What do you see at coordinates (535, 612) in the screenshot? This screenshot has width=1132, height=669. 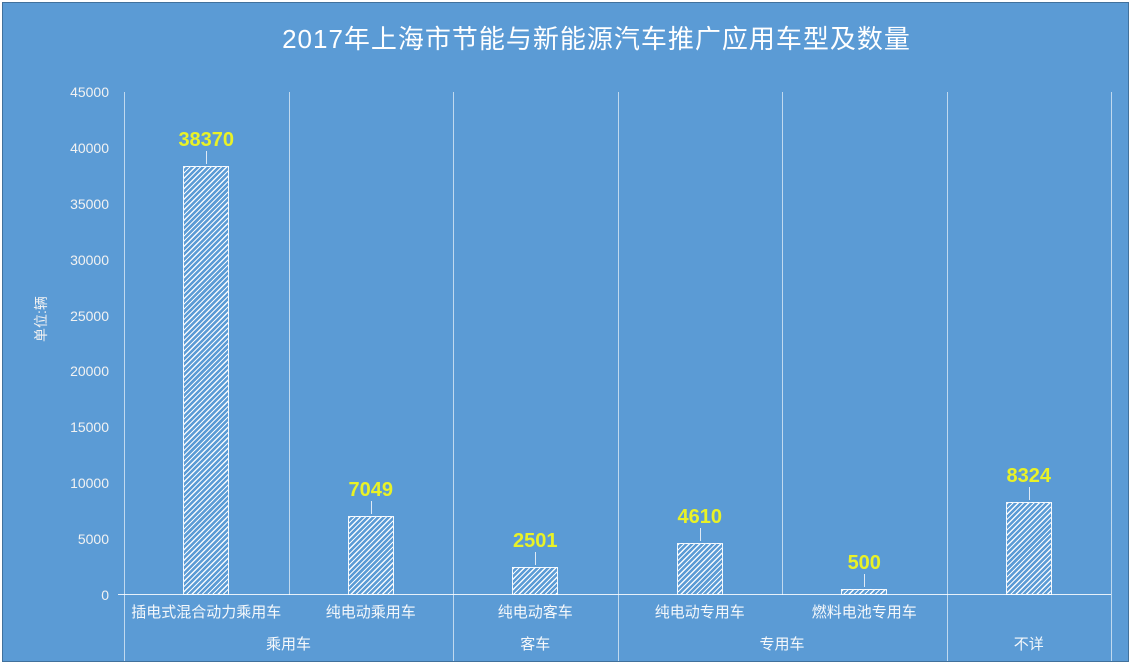 I see `category-label: 纯电动客车` at bounding box center [535, 612].